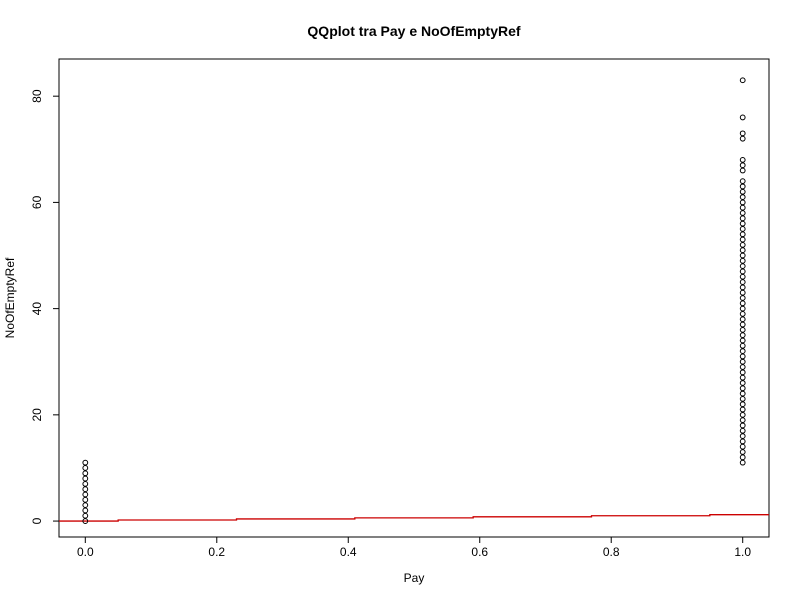 This screenshot has height=600, width=800. I want to click on y-tick-label: 20, so click(37, 415).